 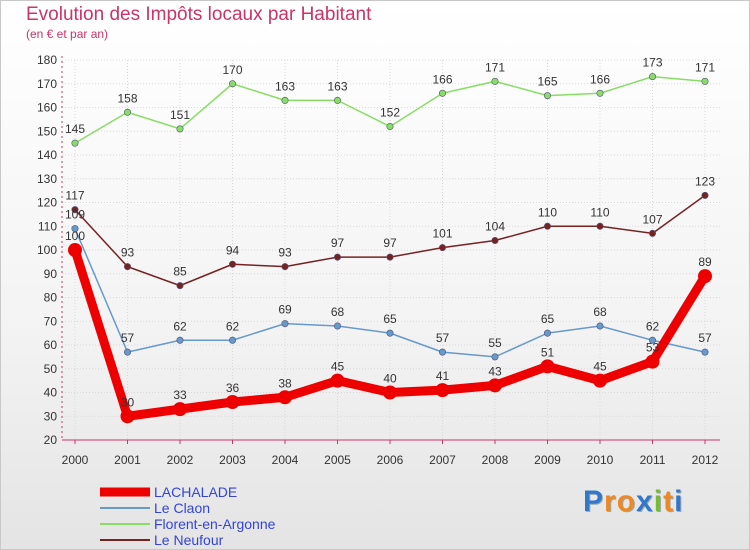 I want to click on legend-label: Le Neufour, so click(x=189, y=540).